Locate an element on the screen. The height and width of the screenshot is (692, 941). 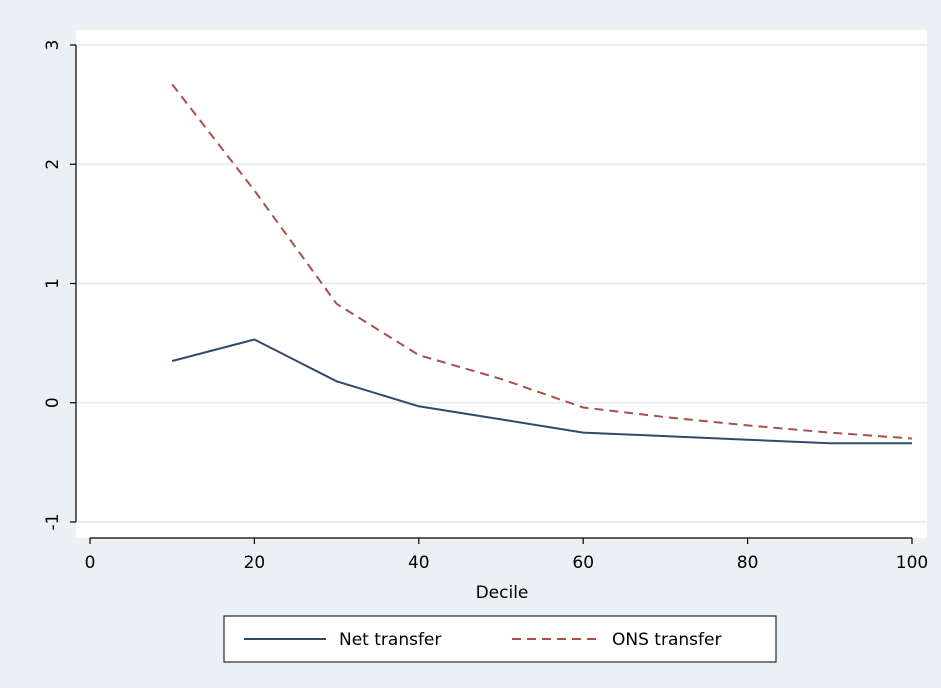
y-tick-label: 1 is located at coordinates (53, 283).